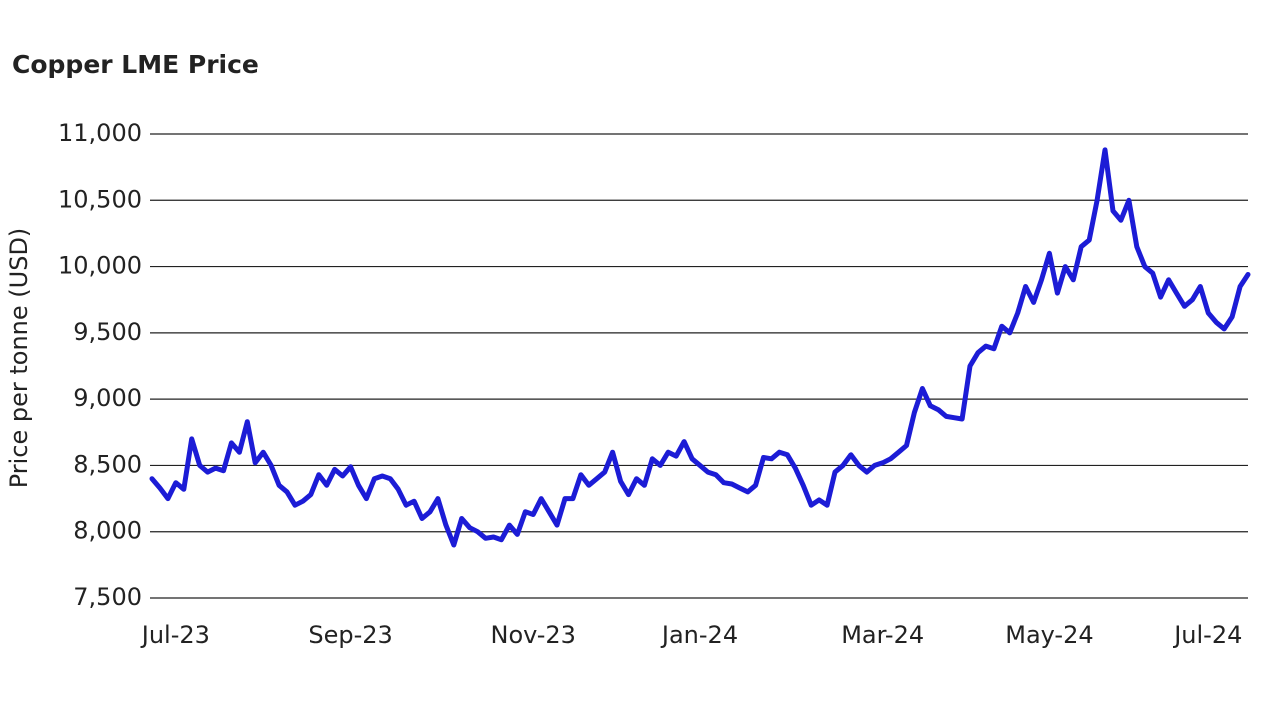 This screenshot has width=1280, height=720. I want to click on x-tick-label: May-24, so click(1049, 635).